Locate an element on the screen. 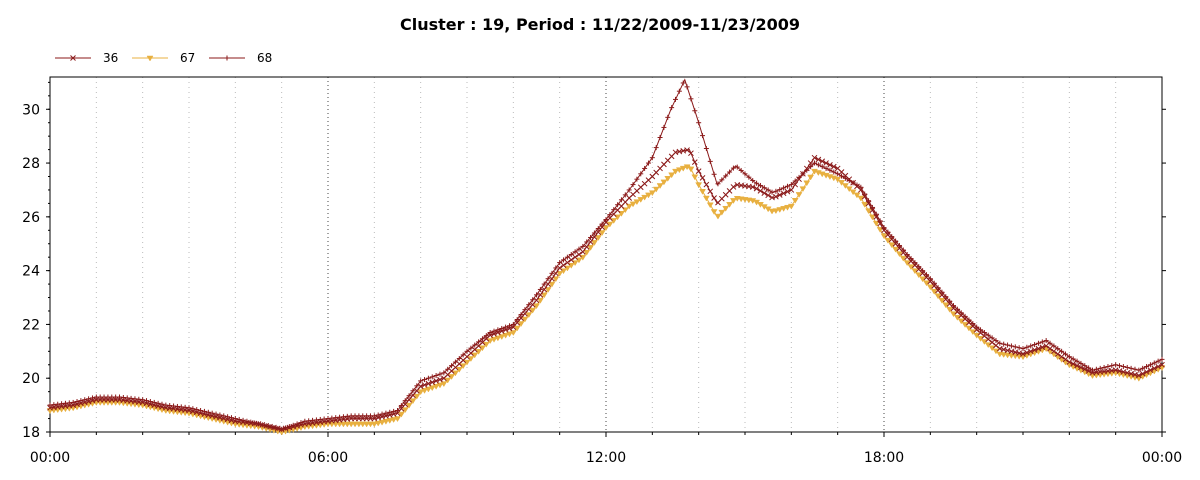  x-tick-label: 00:00 is located at coordinates (1162, 458).